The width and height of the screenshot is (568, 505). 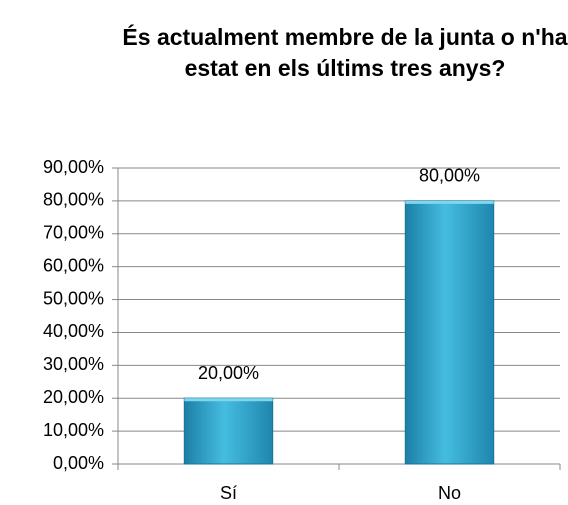 I want to click on y-tick-label: 60,00%, so click(x=73, y=265).